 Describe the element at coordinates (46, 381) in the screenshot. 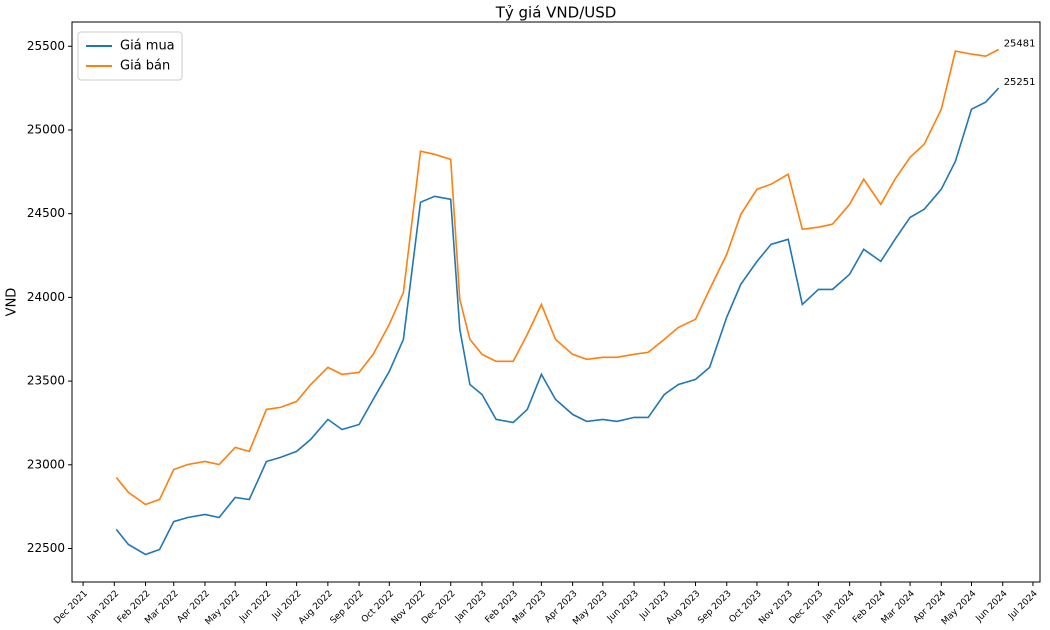

I see `y-tick-label: 23500` at that location.